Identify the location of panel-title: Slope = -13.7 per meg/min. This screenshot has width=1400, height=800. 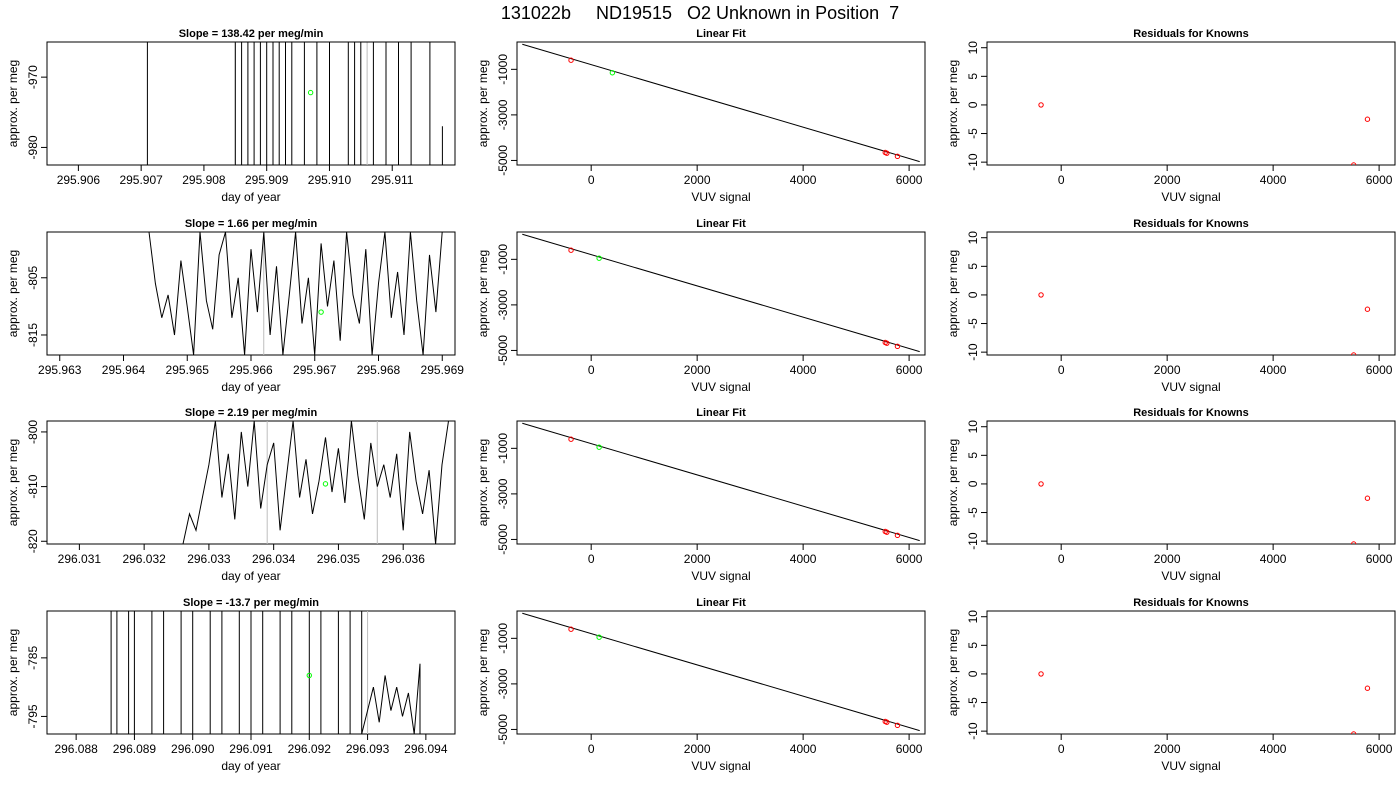
(251, 603).